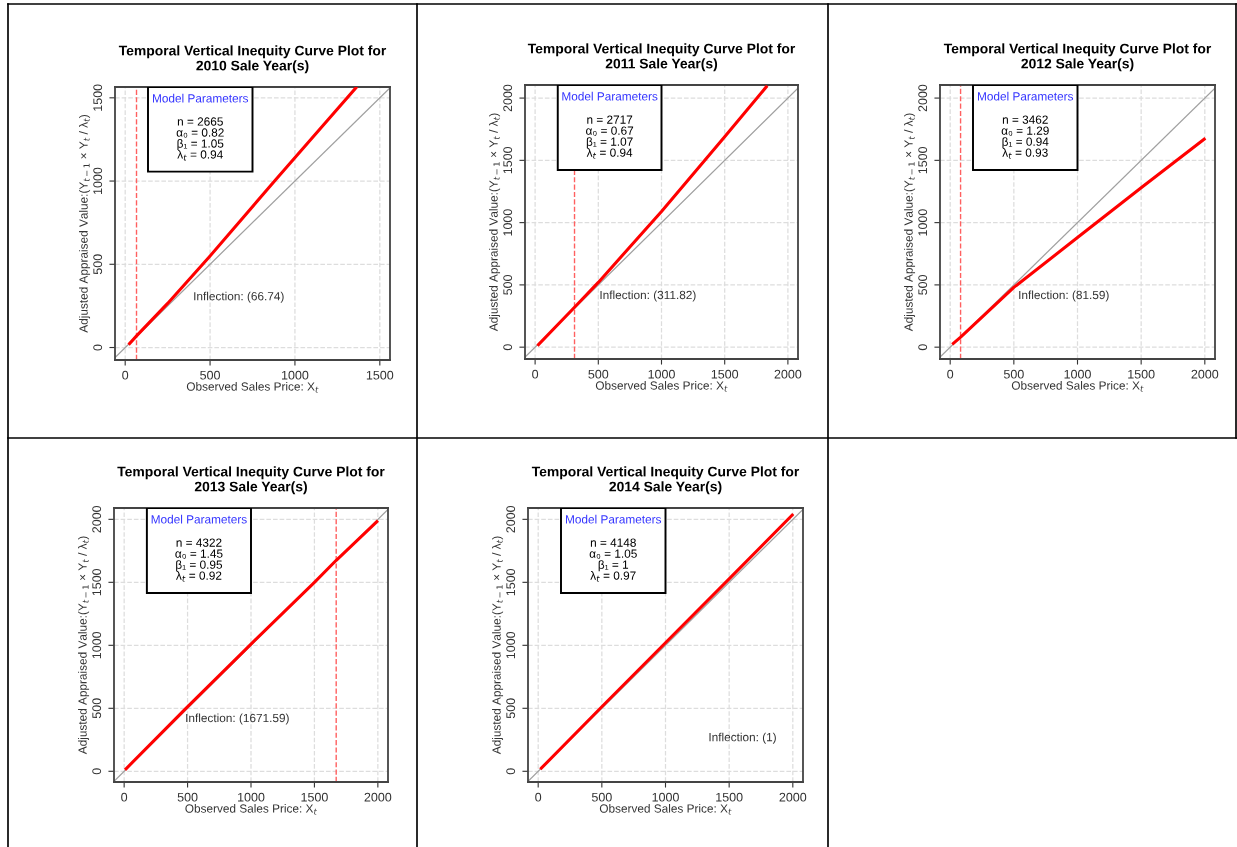 The image size is (1237, 847). What do you see at coordinates (237, 719) in the screenshot?
I see `annotation: Inflection: (1671.59)` at bounding box center [237, 719].